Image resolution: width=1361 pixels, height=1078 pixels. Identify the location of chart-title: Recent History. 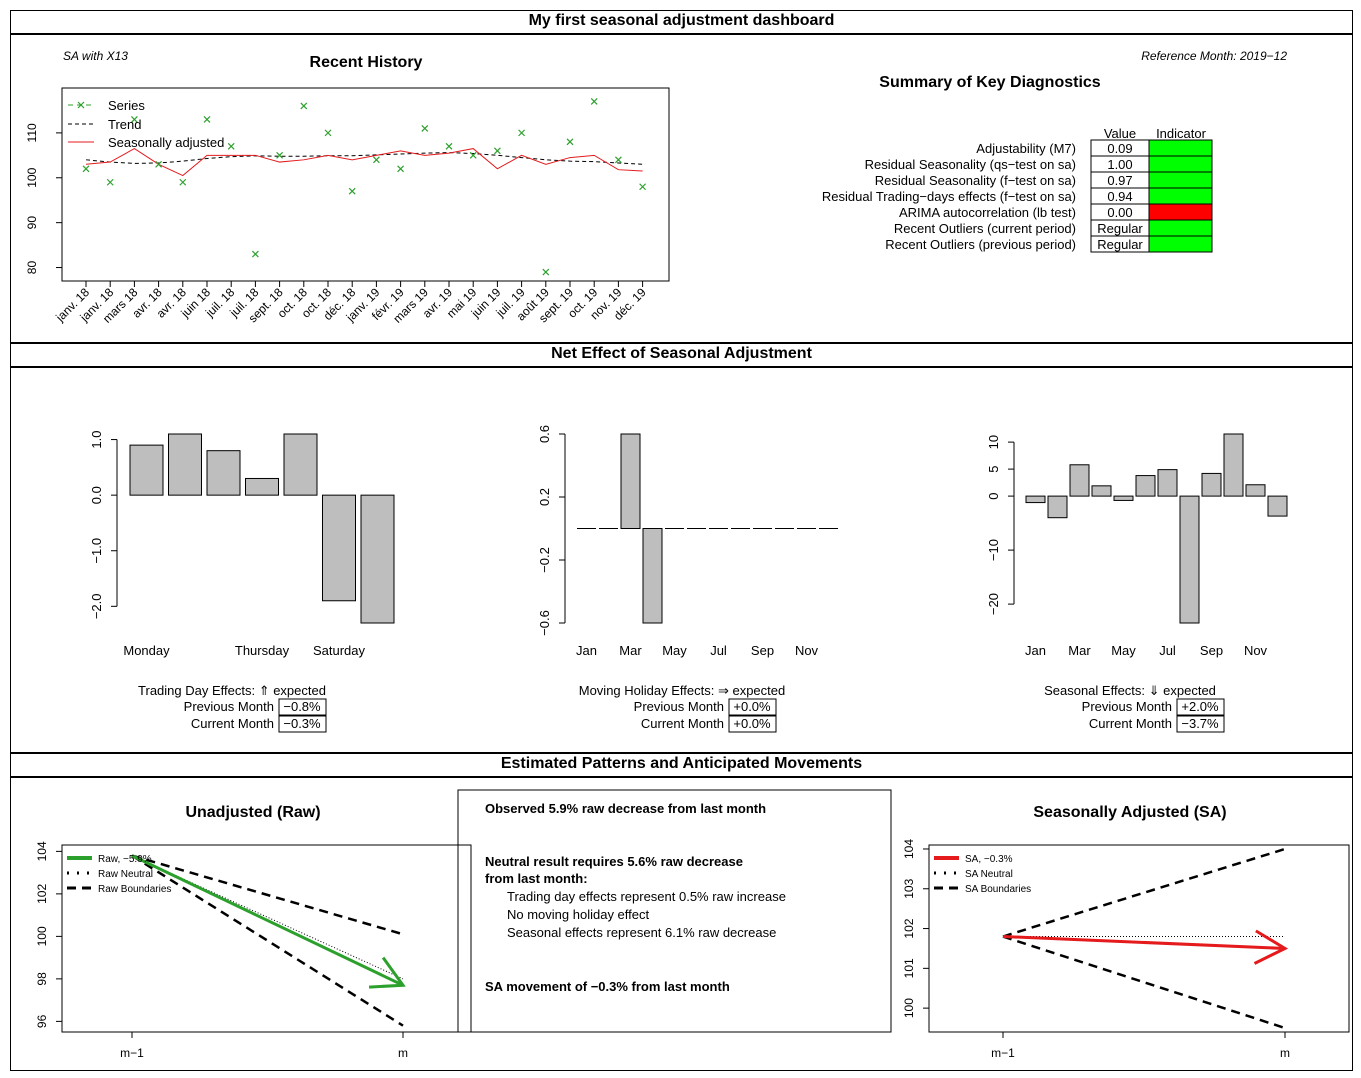
(366, 62).